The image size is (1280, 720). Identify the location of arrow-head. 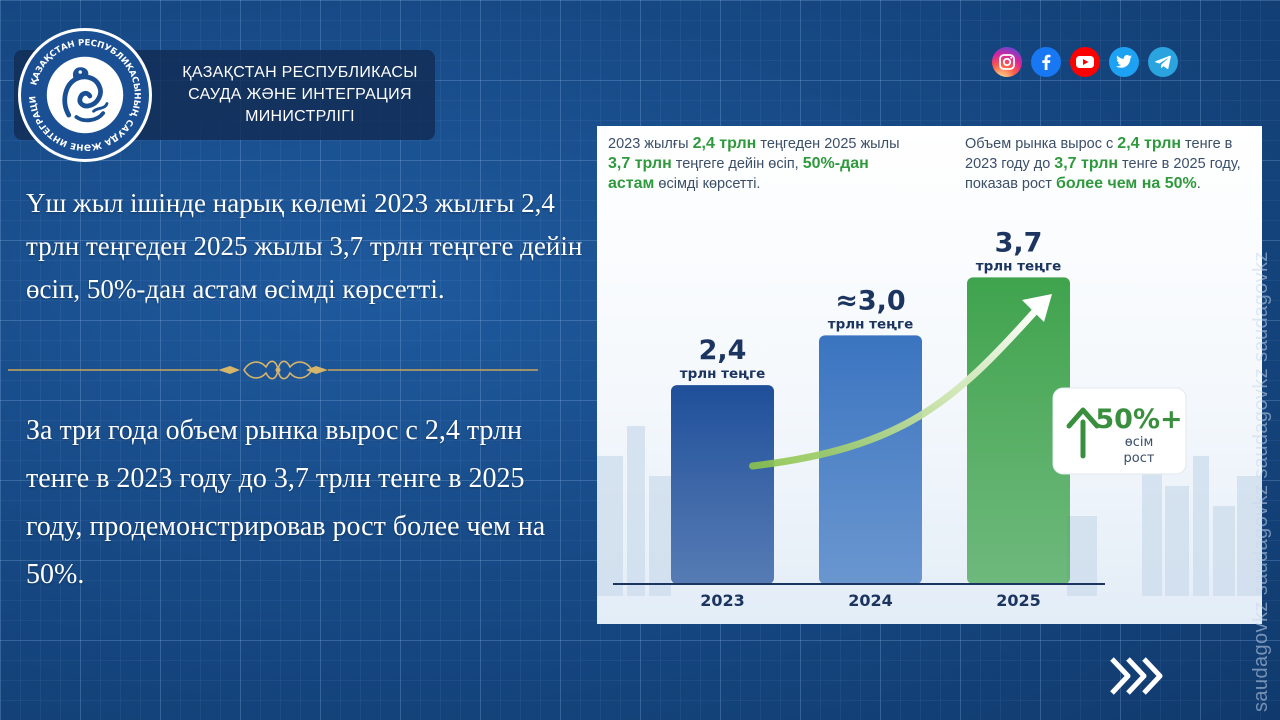
(1037, 308).